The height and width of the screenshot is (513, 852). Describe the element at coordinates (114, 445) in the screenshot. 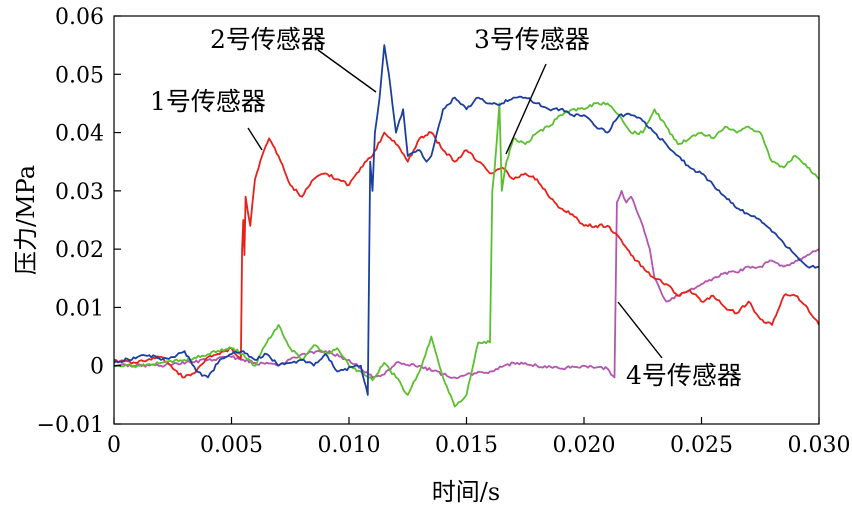

I see `x-tick-label: 0` at that location.